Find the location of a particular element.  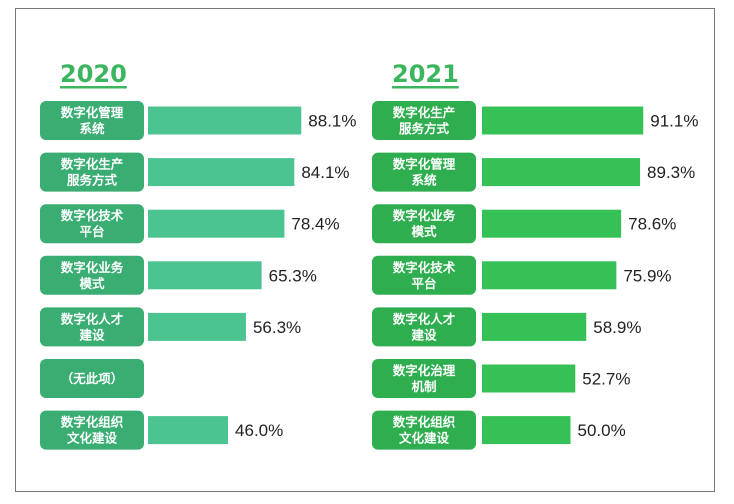

data-label: 58.9% is located at coordinates (617, 327).